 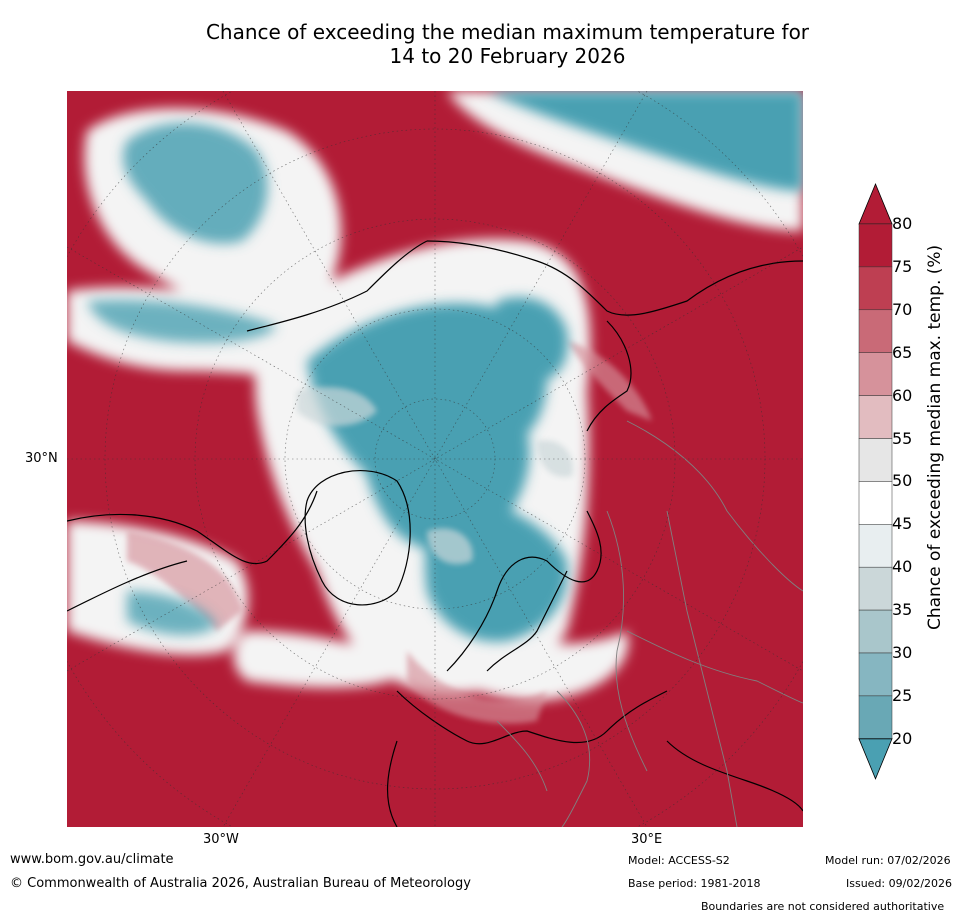 I want to click on colorbar-extend-bottom, so click(x=875, y=759).